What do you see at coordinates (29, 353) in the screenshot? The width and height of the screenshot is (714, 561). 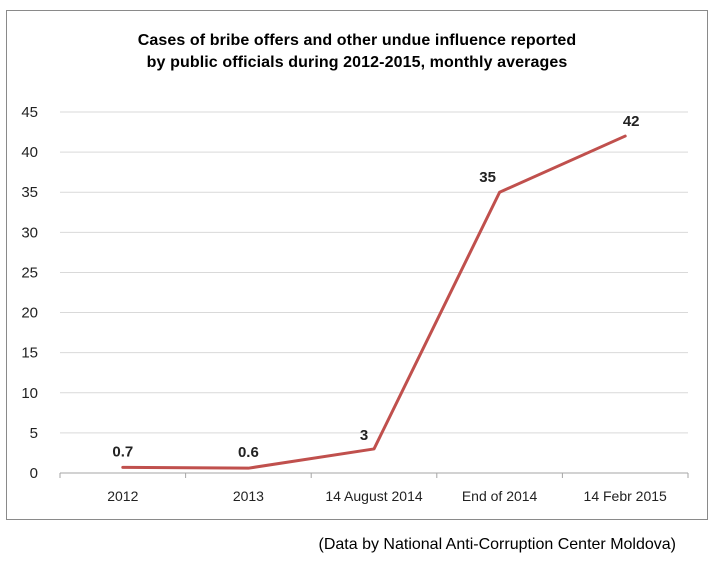 I see `y-tick-label: 15` at bounding box center [29, 353].